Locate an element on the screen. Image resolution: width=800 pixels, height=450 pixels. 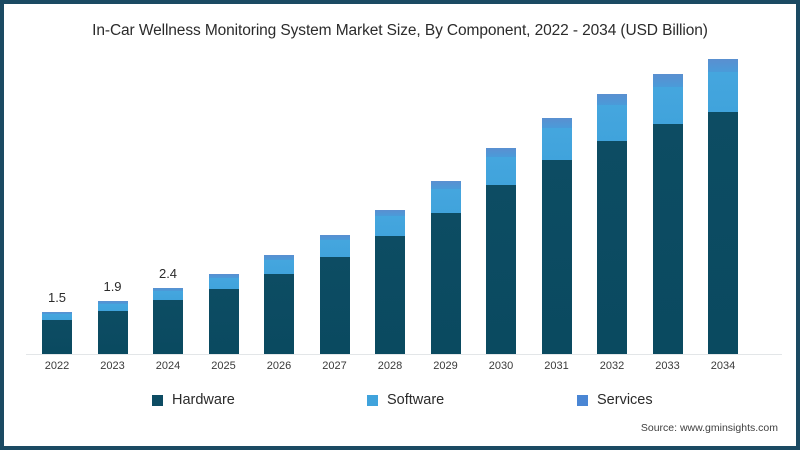
x-axis-tick-2032: 2032 is located at coordinates (612, 366).